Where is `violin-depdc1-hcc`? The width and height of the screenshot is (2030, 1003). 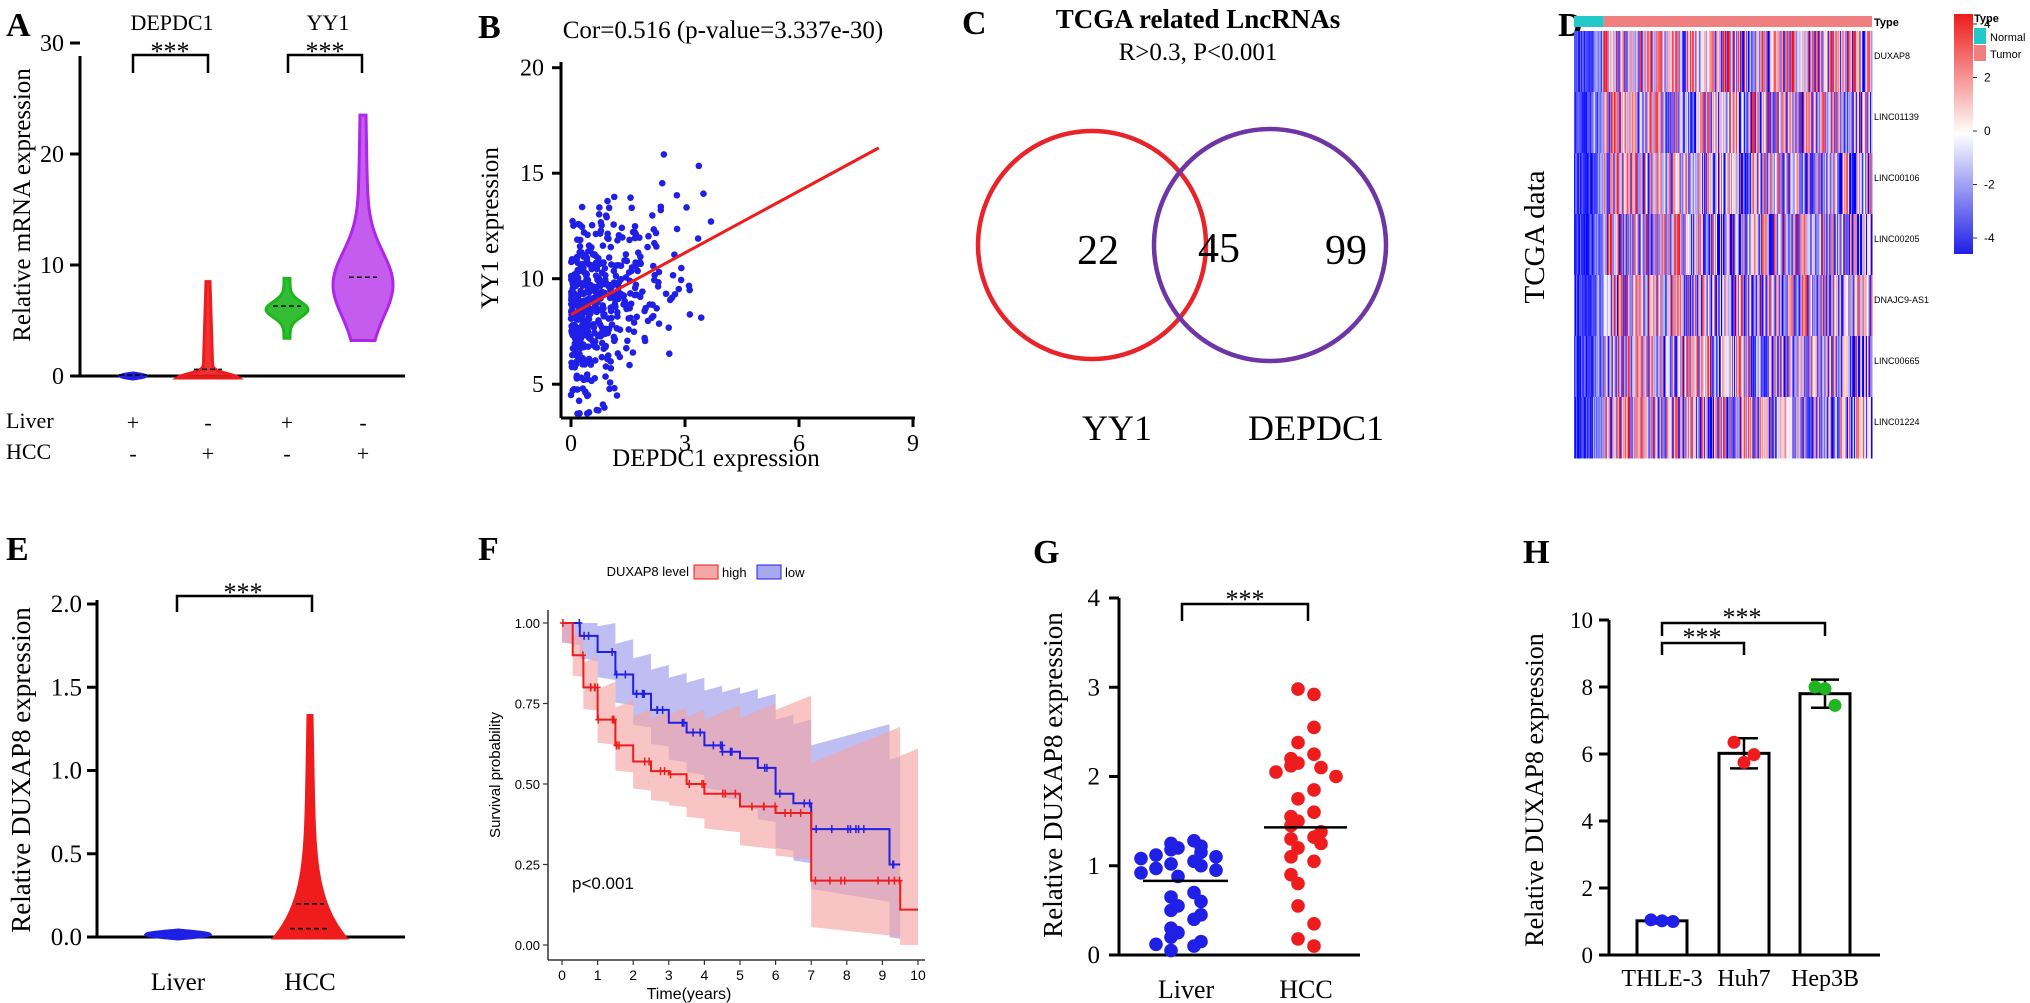 violin-depdc1-hcc is located at coordinates (208, 330).